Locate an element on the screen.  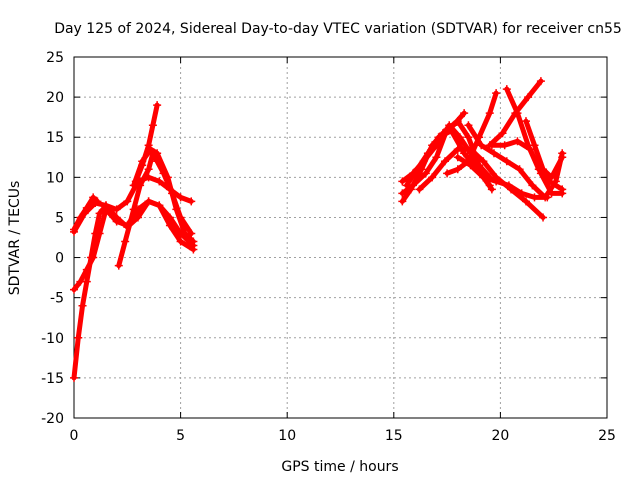
y-tick-label: 10 is located at coordinates (55, 178).